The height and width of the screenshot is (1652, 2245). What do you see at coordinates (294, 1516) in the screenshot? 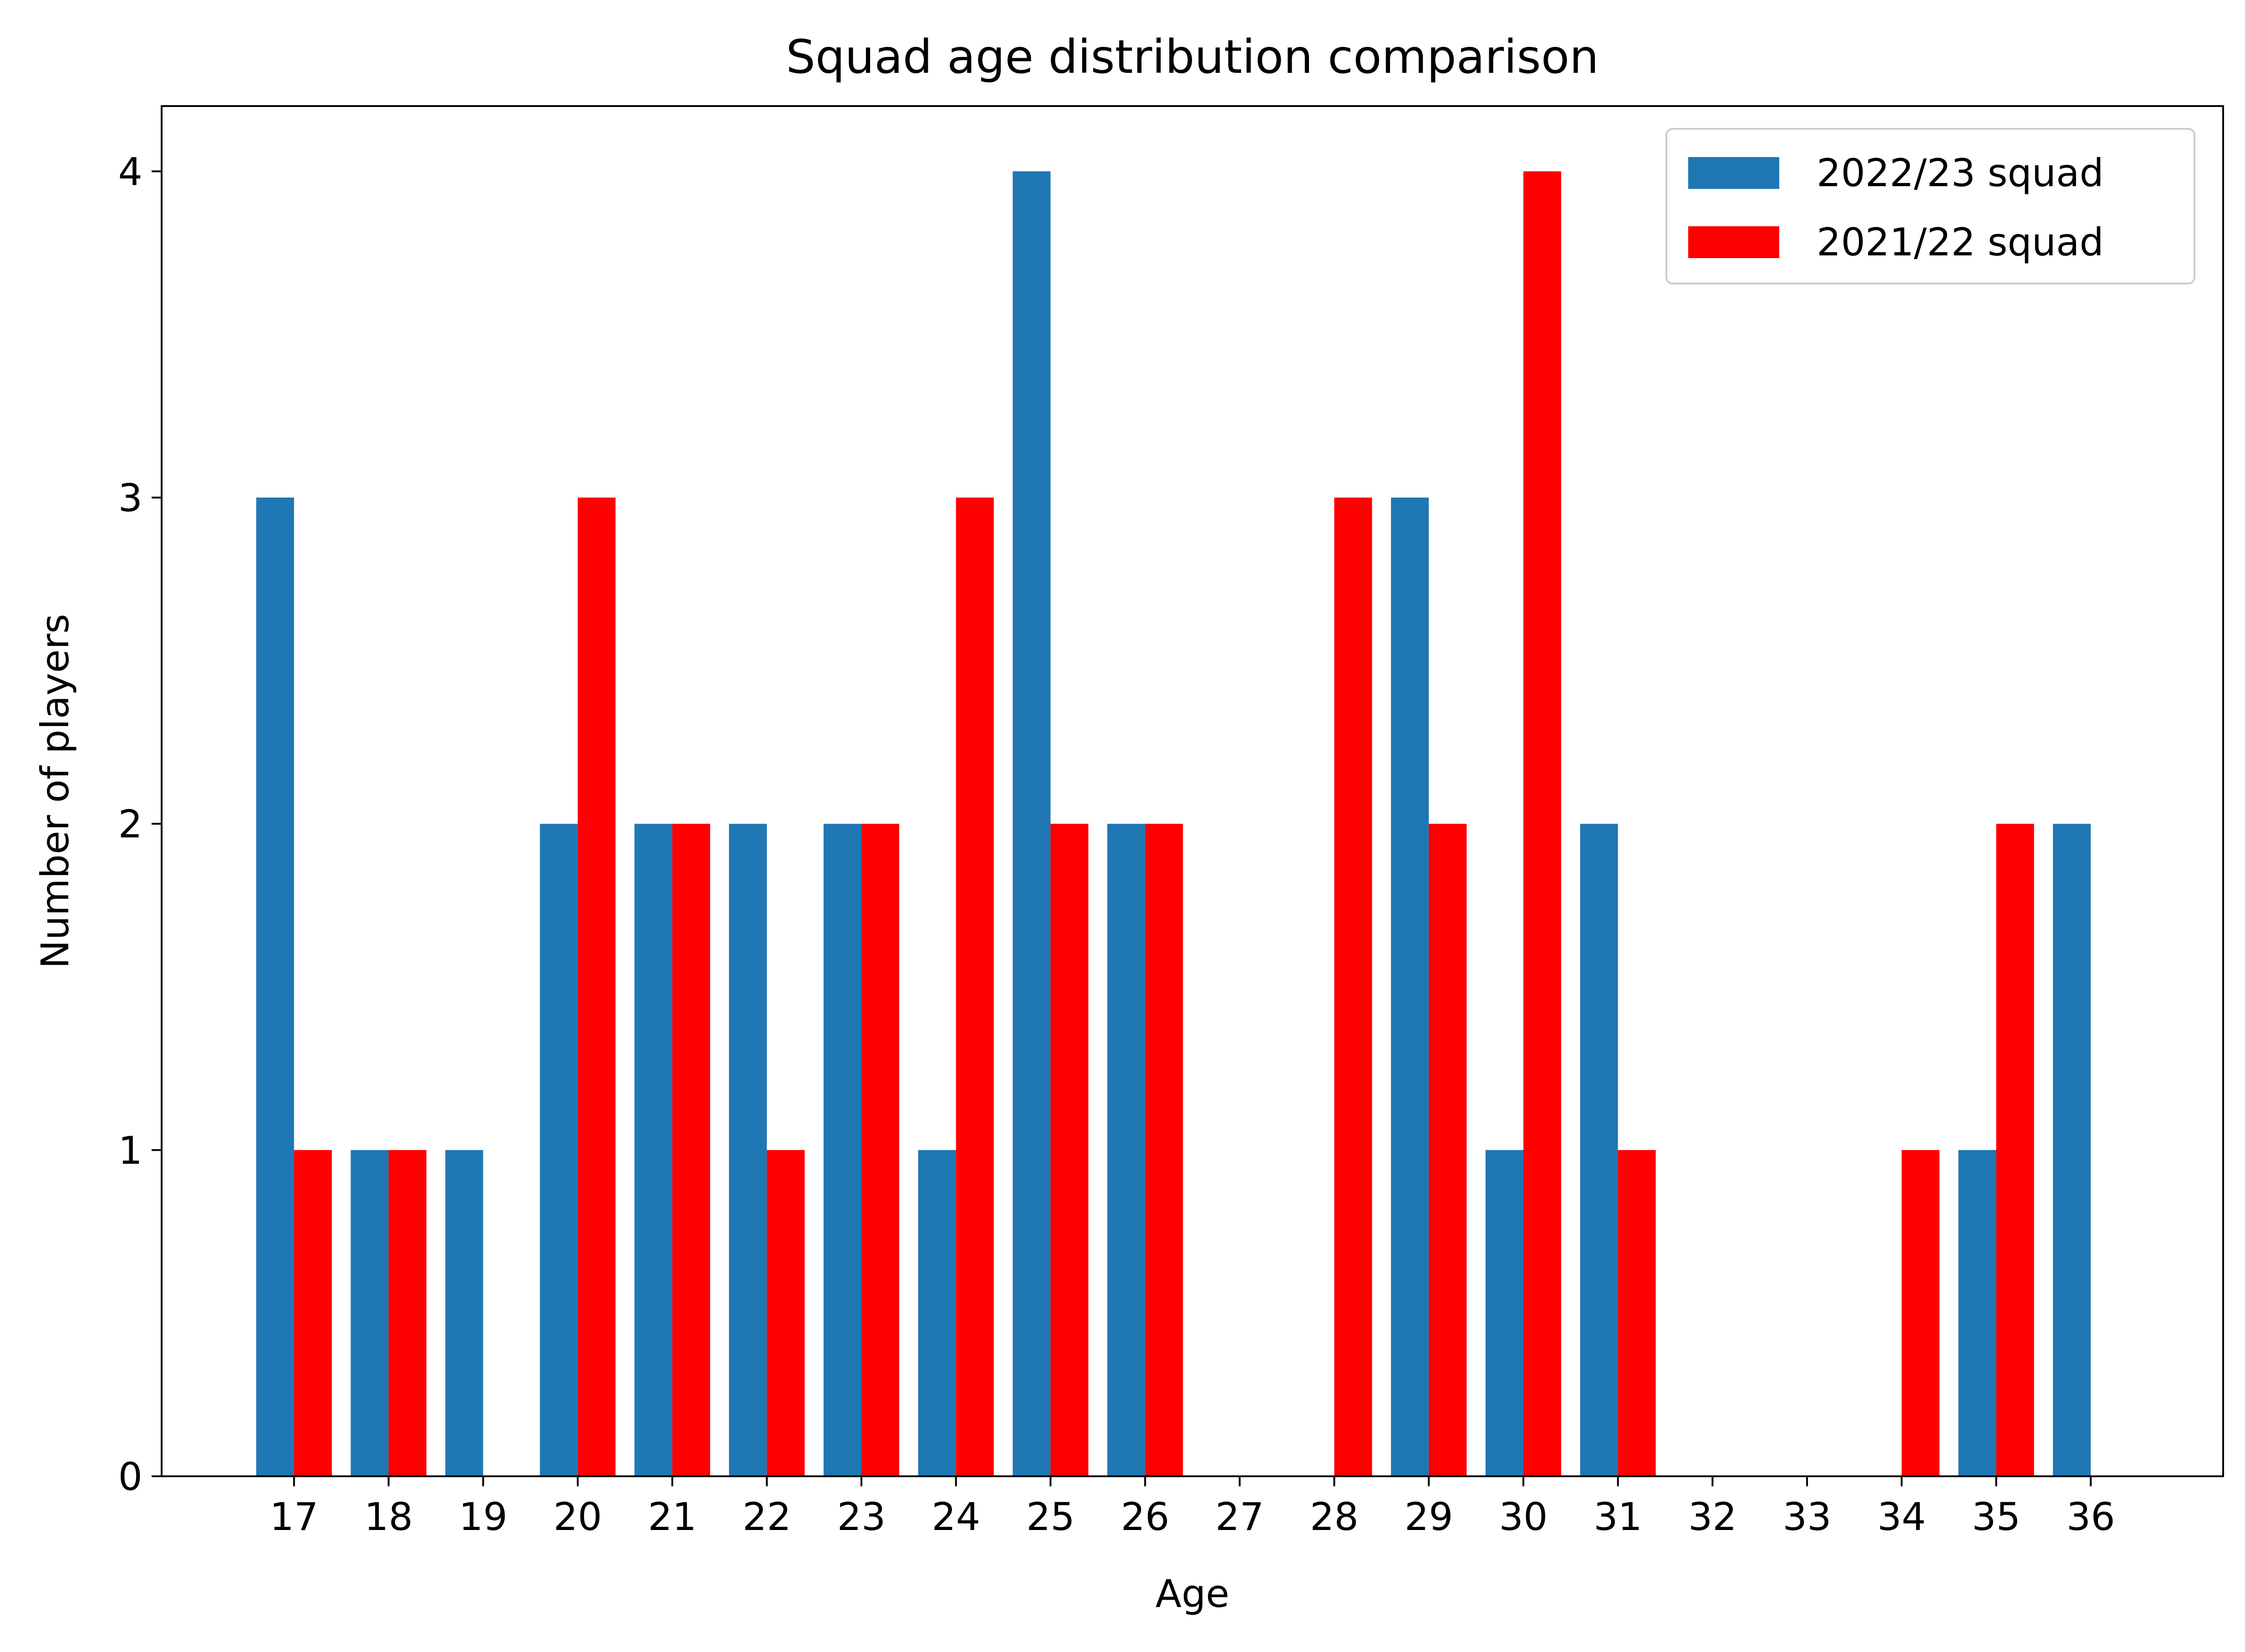
I see `x-tick-label-17: 17` at bounding box center [294, 1516].